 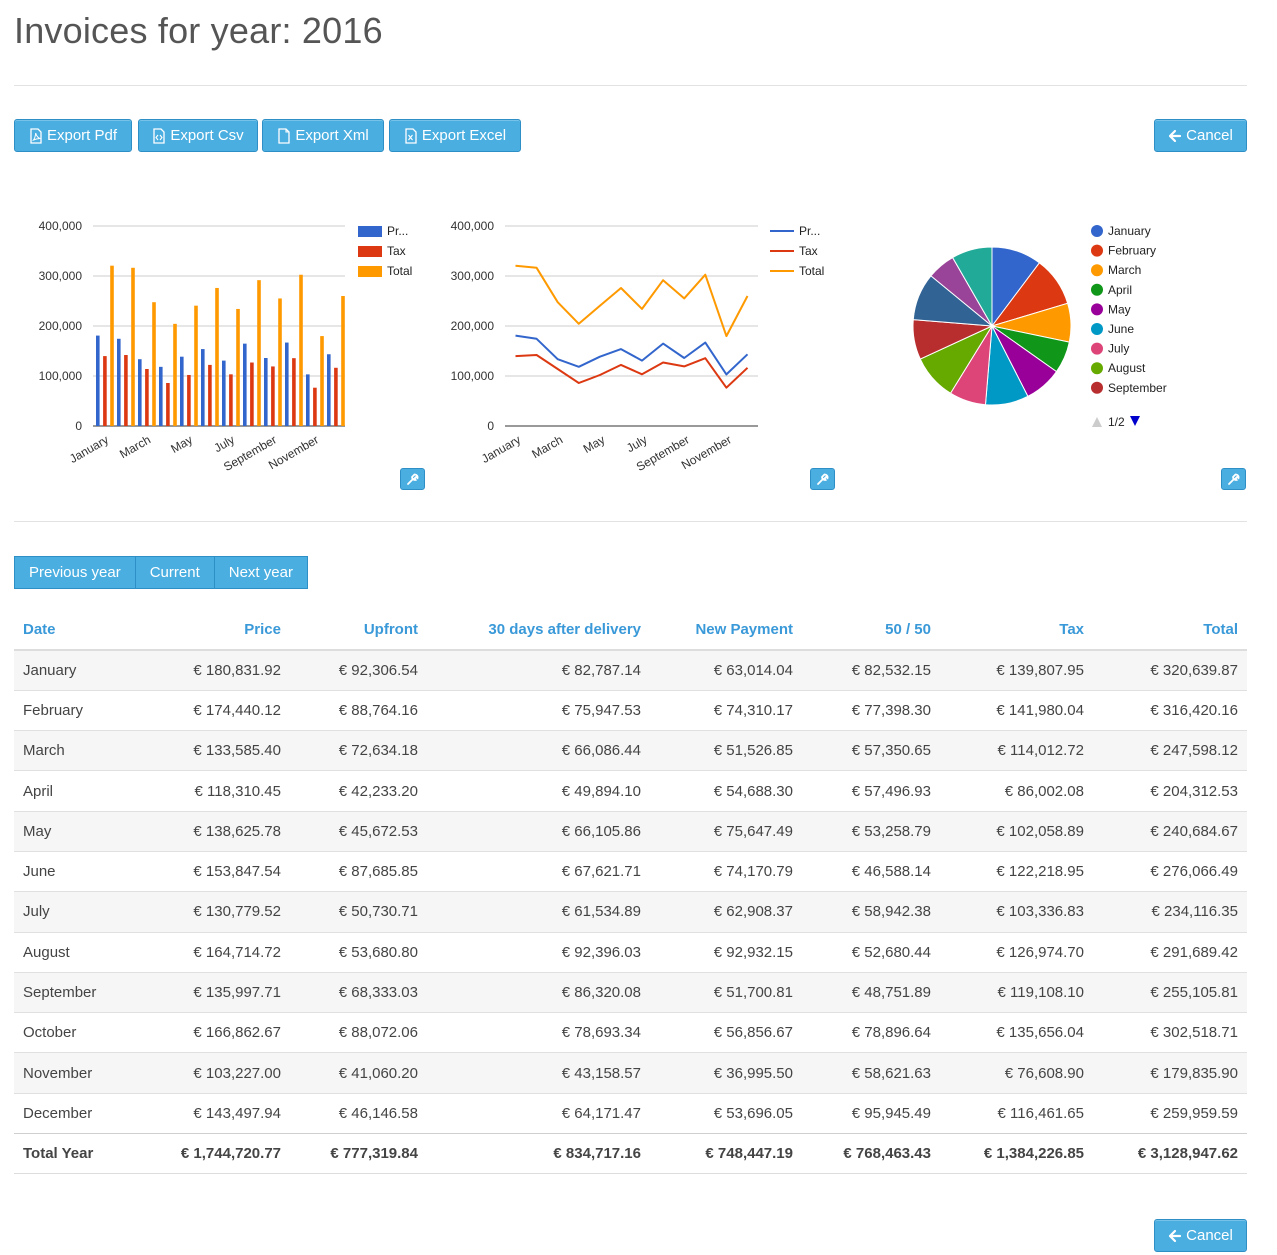 I want to click on export-pdf-button: Export Pdf, so click(x=73, y=135).